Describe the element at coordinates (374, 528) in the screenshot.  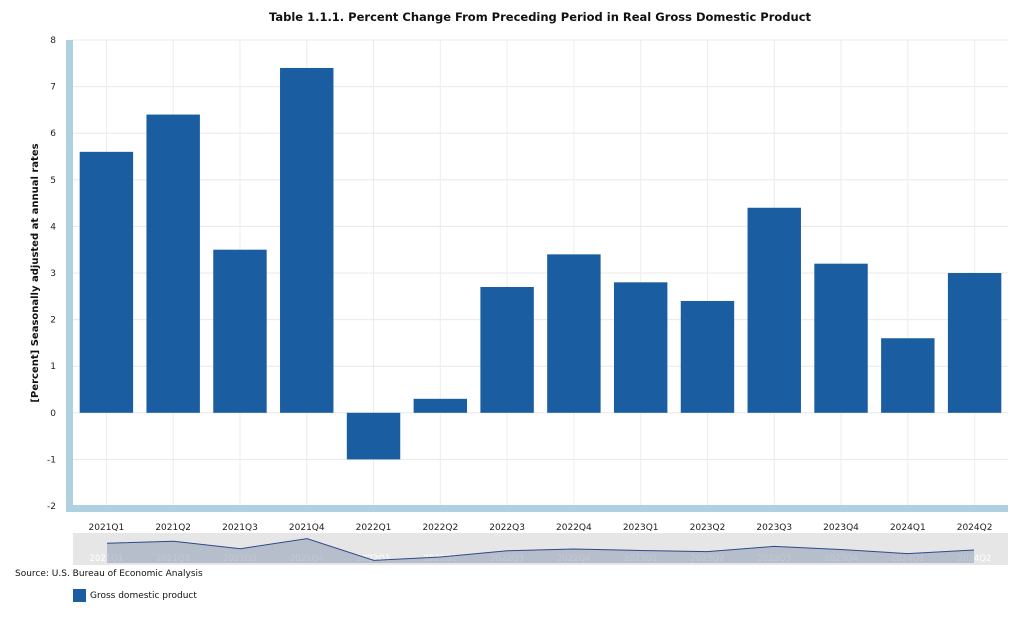
I see `x-tick-label: 2022Q1` at that location.